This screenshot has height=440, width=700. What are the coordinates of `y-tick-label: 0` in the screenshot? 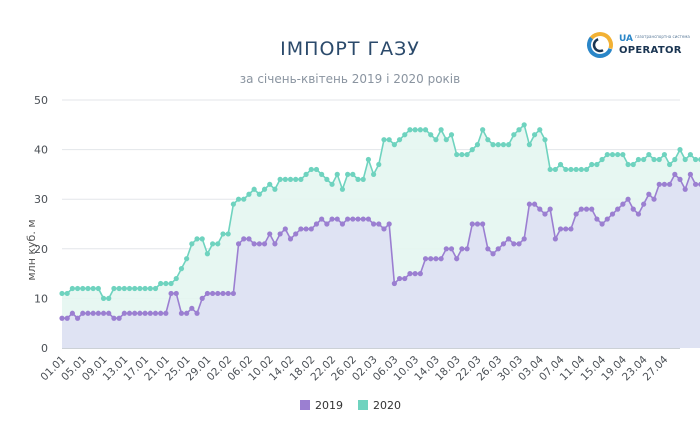 It's located at (44, 348).